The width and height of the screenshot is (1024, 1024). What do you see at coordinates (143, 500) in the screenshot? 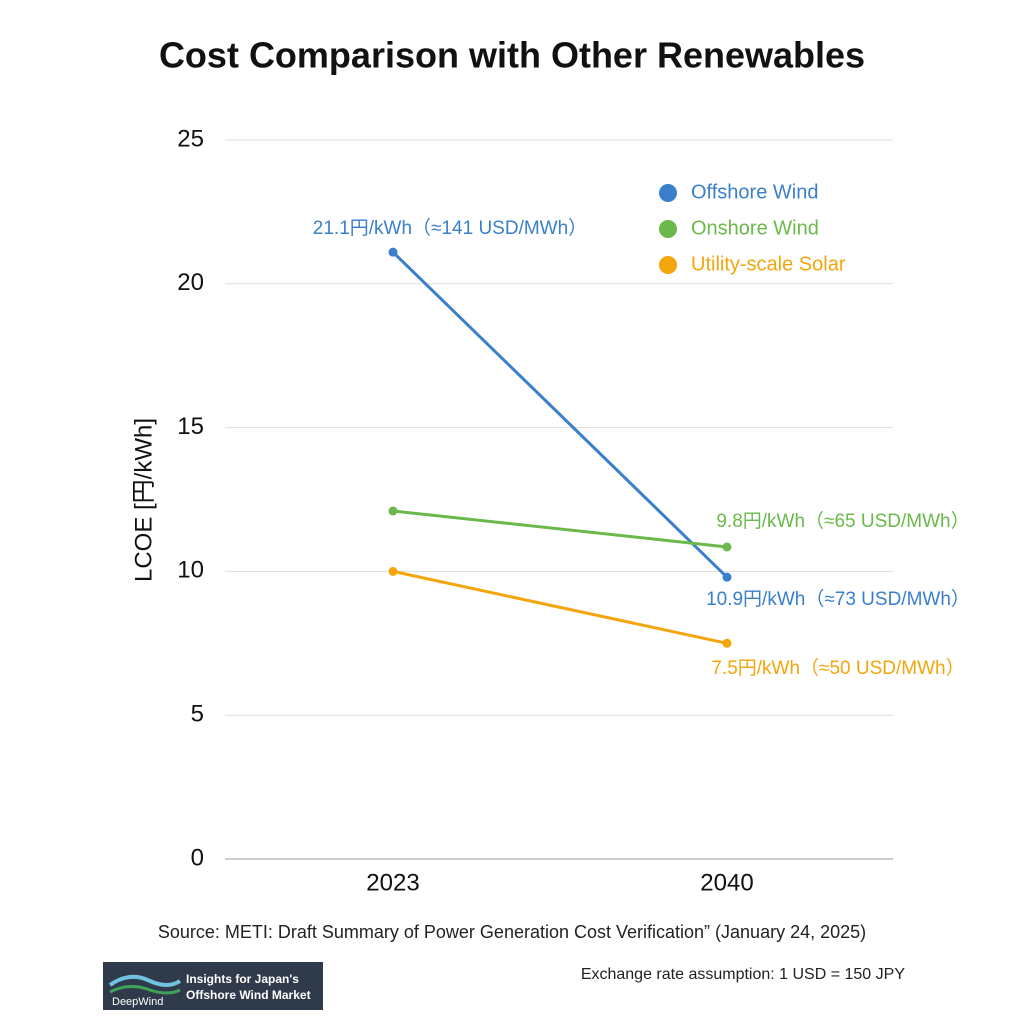
I see `y-axis-label: LCOE [円/kWh]` at bounding box center [143, 500].